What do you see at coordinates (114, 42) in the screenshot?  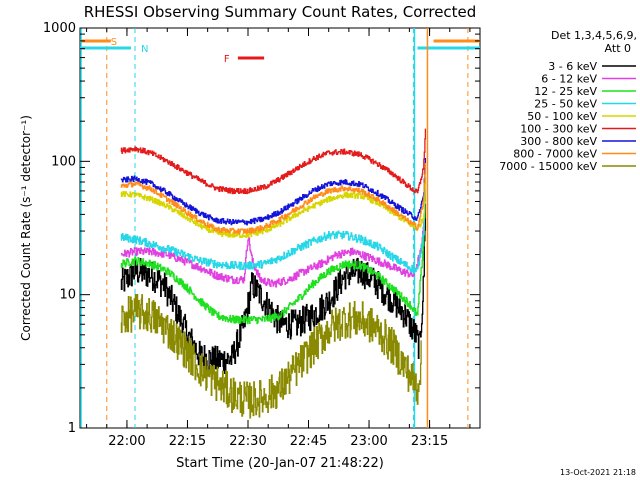 I see `saa-flag-label: S` at bounding box center [114, 42].